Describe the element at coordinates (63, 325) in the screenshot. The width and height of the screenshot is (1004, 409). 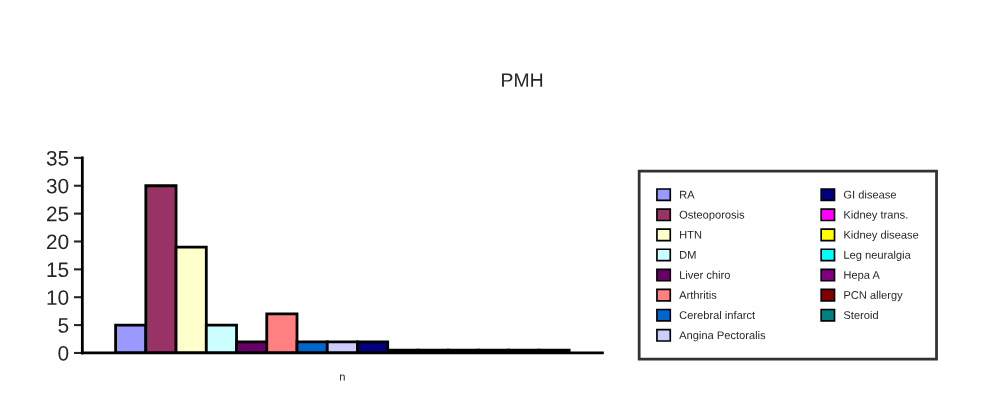
I see `y-tick-label: 5` at that location.